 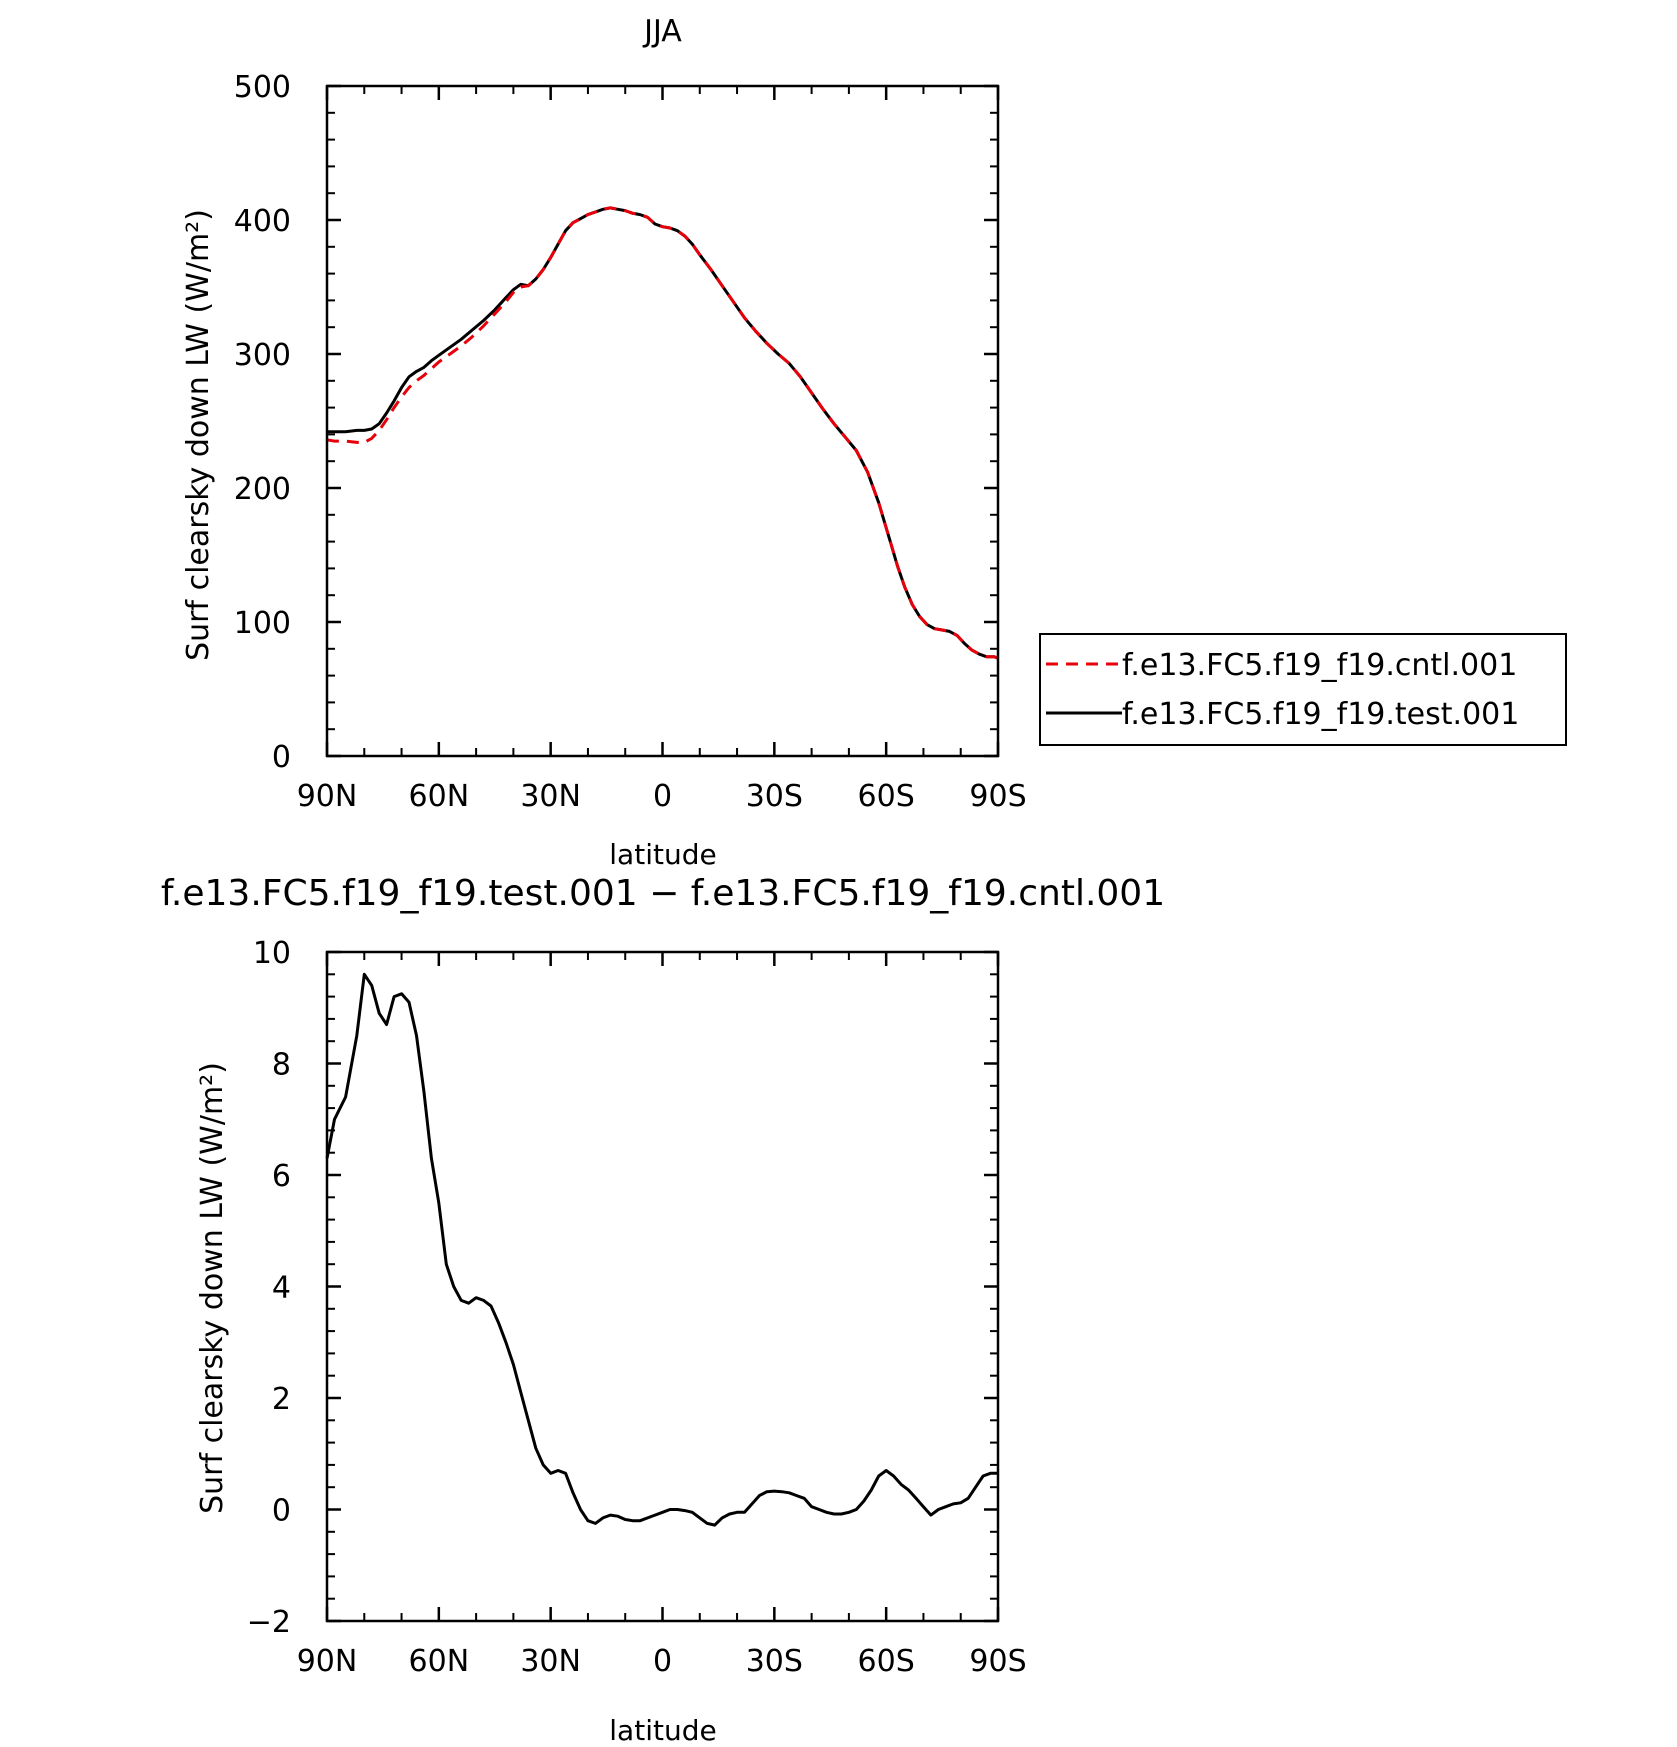 I want to click on bottom-xtick-label: 60S, so click(x=886, y=1661).